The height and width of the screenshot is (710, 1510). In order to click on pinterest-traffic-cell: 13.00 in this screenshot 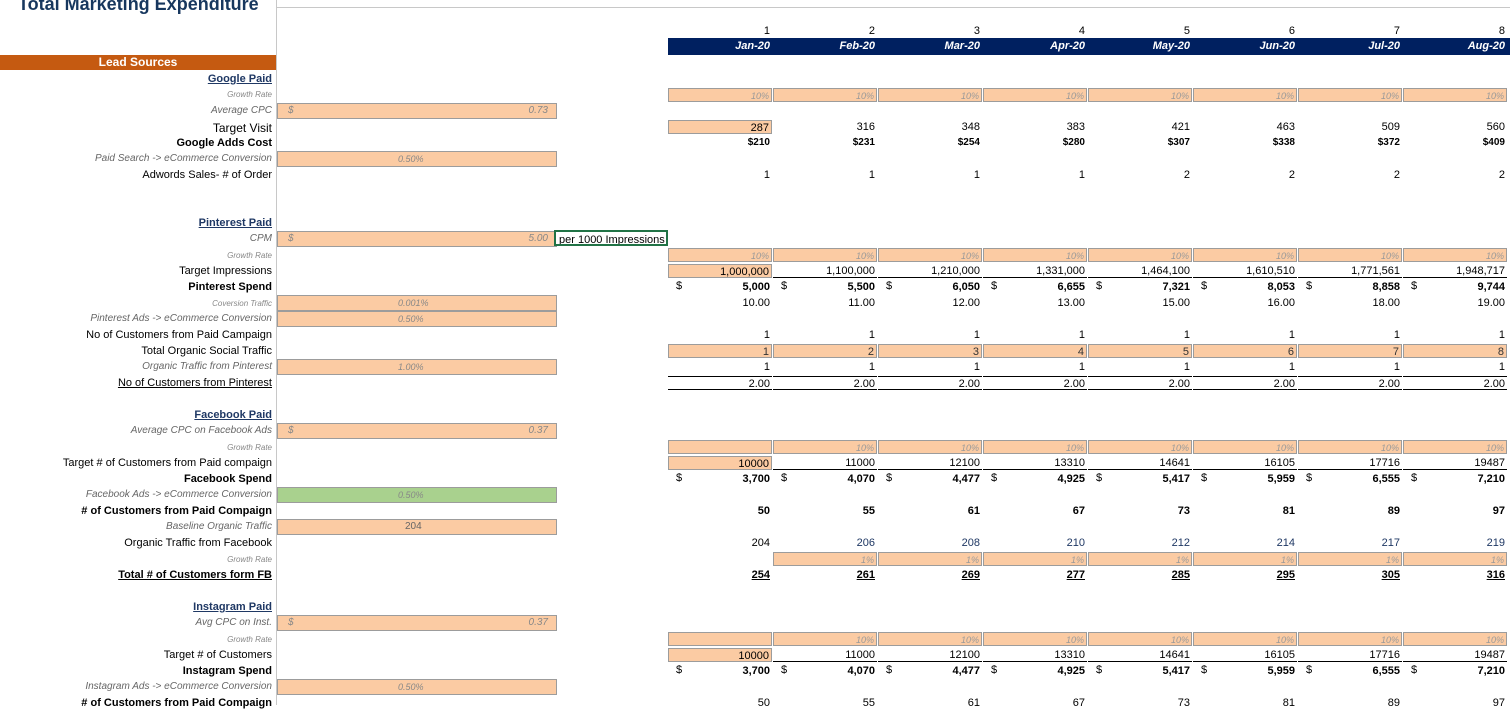, I will do `click(1071, 303)`.